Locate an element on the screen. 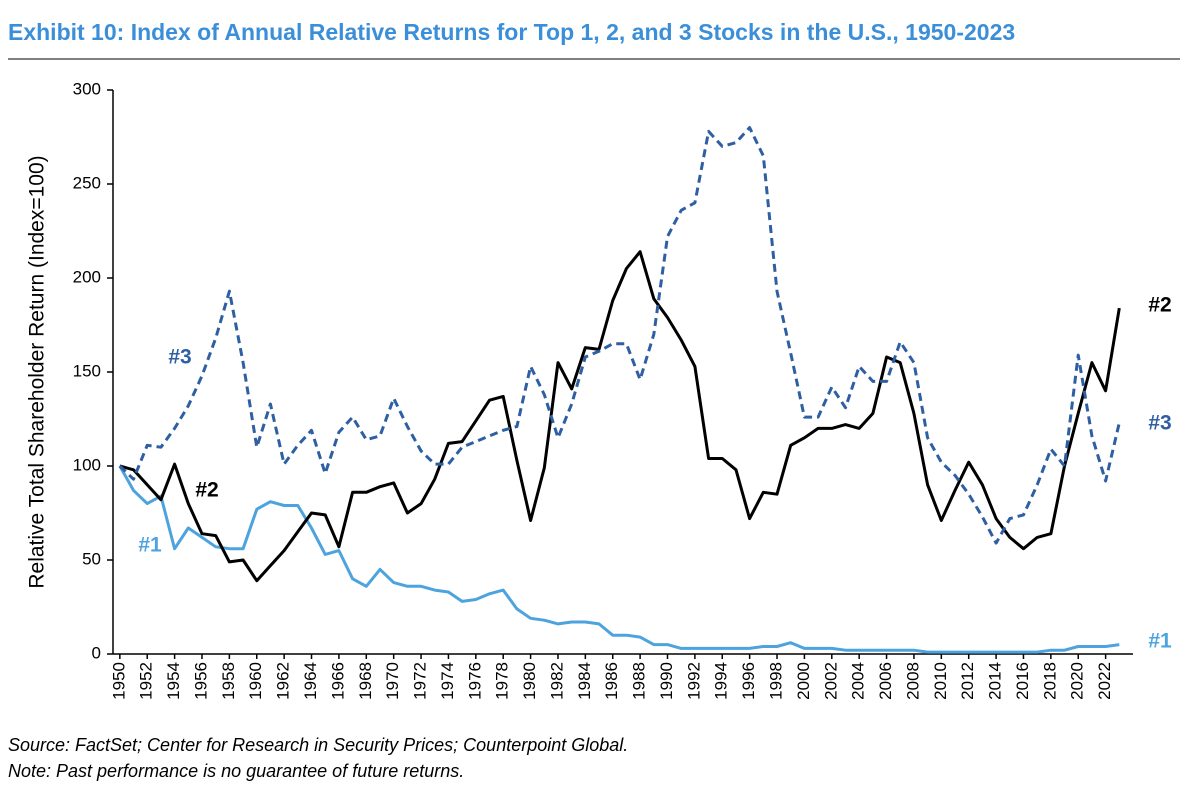 Image resolution: width=1200 pixels, height=788 pixels. x-tick-label: 1996 is located at coordinates (748, 681).